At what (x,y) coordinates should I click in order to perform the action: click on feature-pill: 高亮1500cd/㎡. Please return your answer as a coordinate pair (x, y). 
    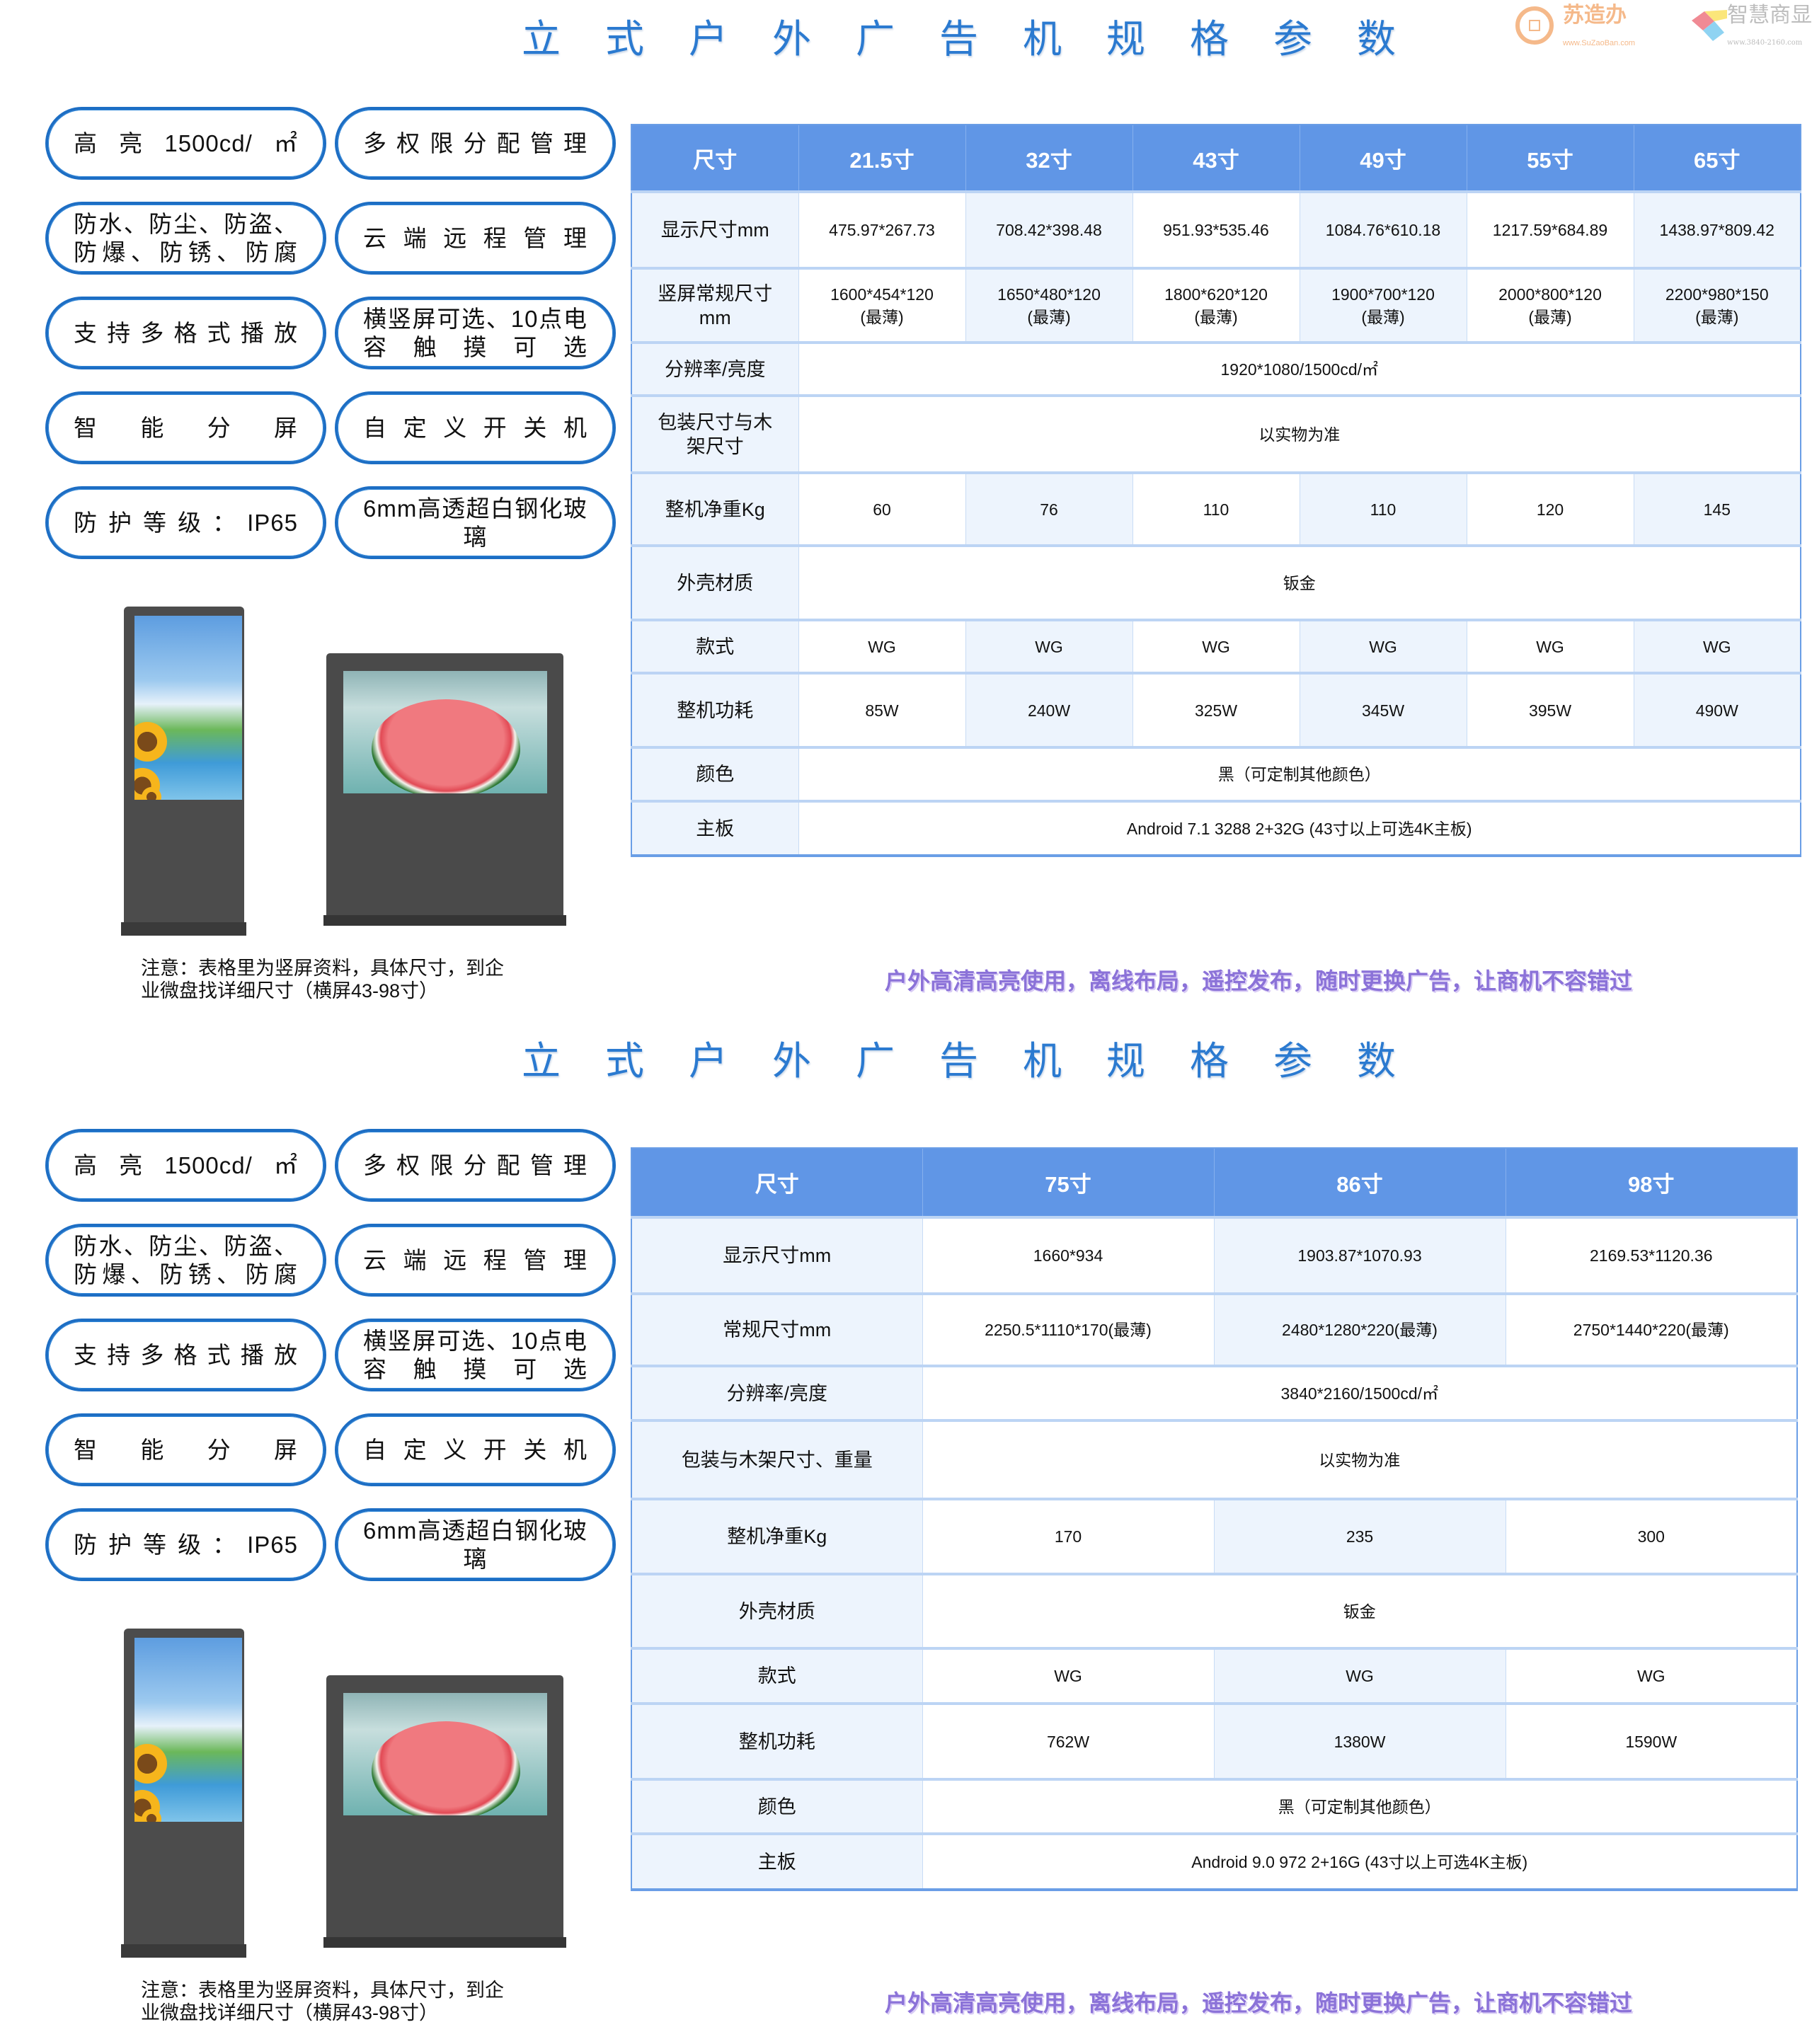
    Looking at the image, I should click on (185, 143).